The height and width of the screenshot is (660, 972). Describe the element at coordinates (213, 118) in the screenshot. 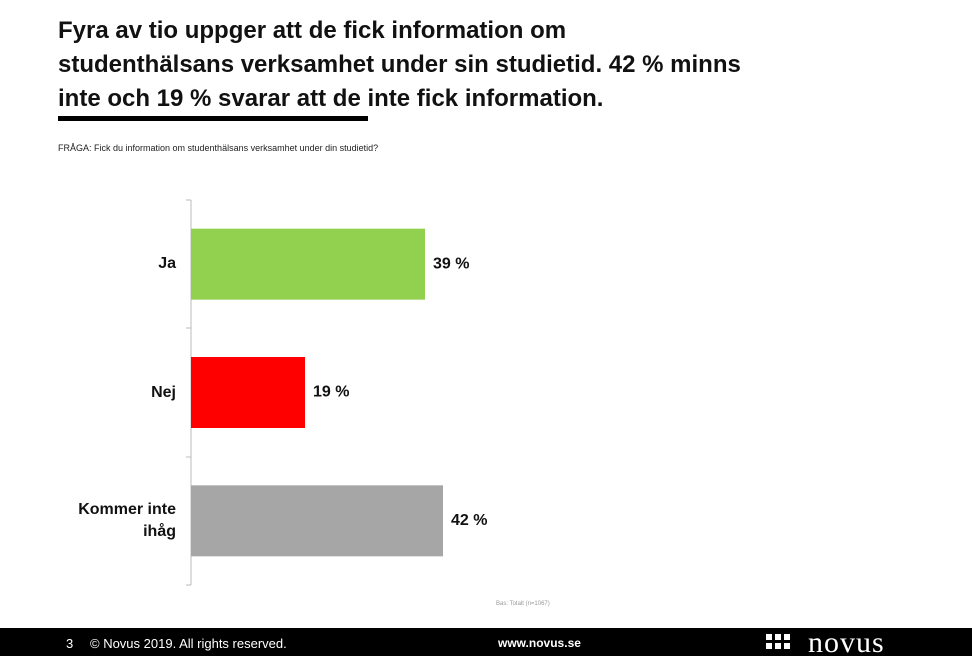

I see `title-rule` at that location.